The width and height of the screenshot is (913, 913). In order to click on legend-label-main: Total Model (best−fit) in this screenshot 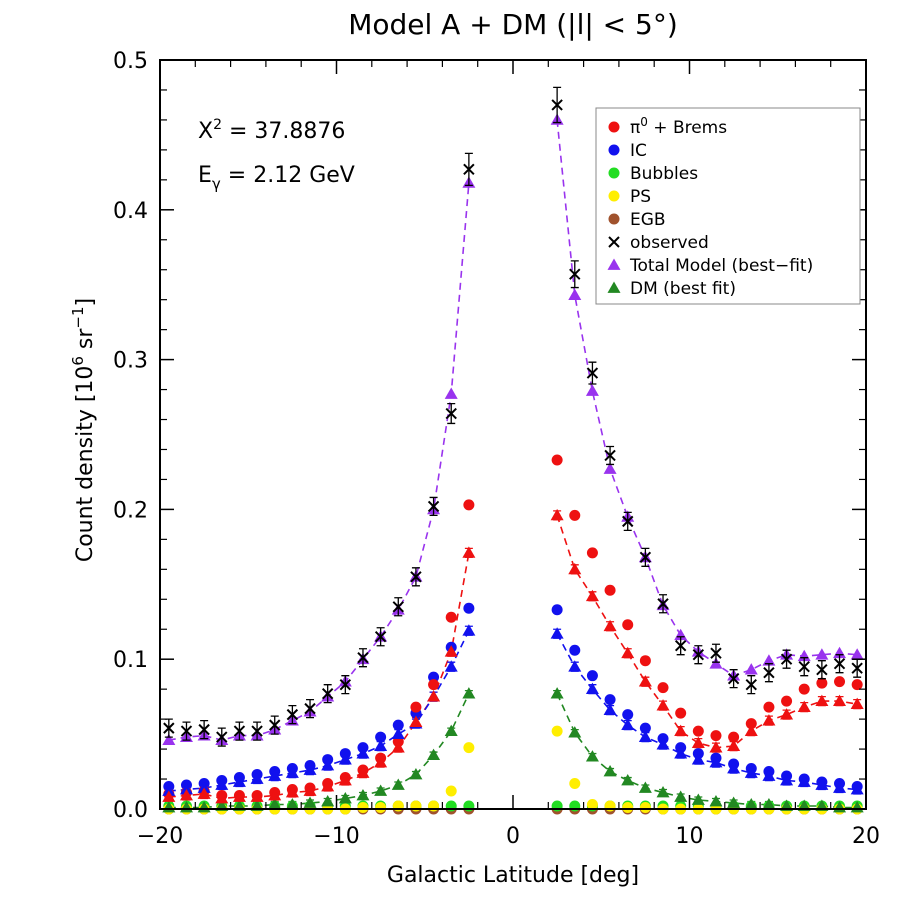, I will do `click(721, 266)`.